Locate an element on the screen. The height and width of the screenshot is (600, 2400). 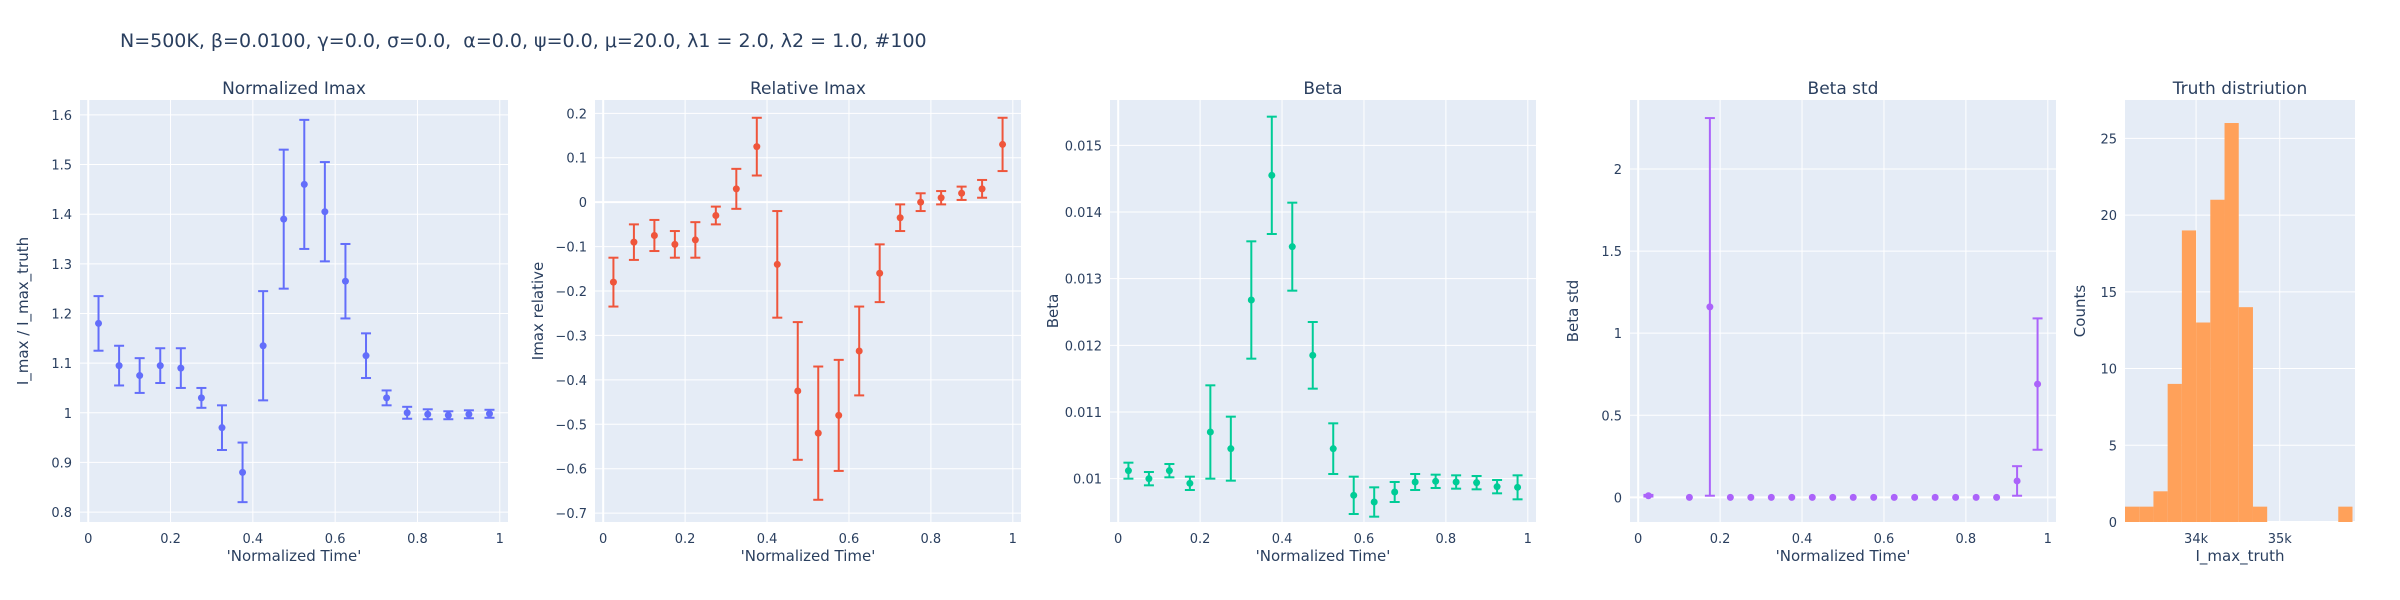
y-tick-label: 2 is located at coordinates (1618, 170).